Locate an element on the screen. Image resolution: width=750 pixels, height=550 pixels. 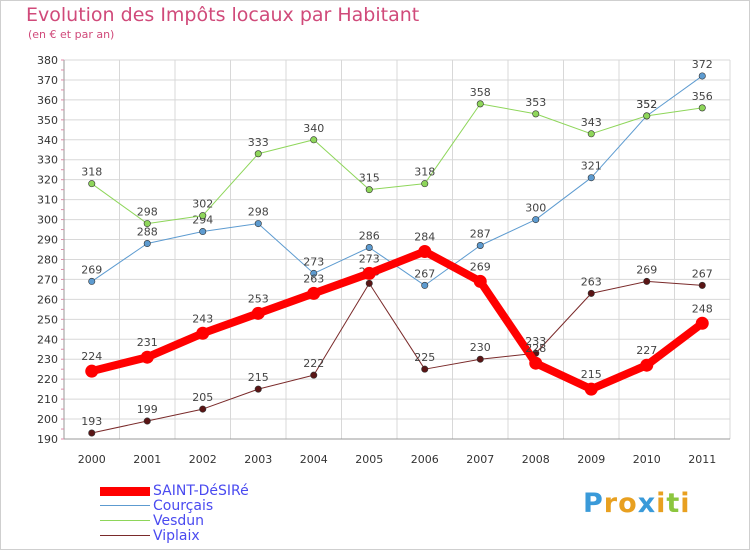
x-tick-label: 2008 is located at coordinates (536, 459).